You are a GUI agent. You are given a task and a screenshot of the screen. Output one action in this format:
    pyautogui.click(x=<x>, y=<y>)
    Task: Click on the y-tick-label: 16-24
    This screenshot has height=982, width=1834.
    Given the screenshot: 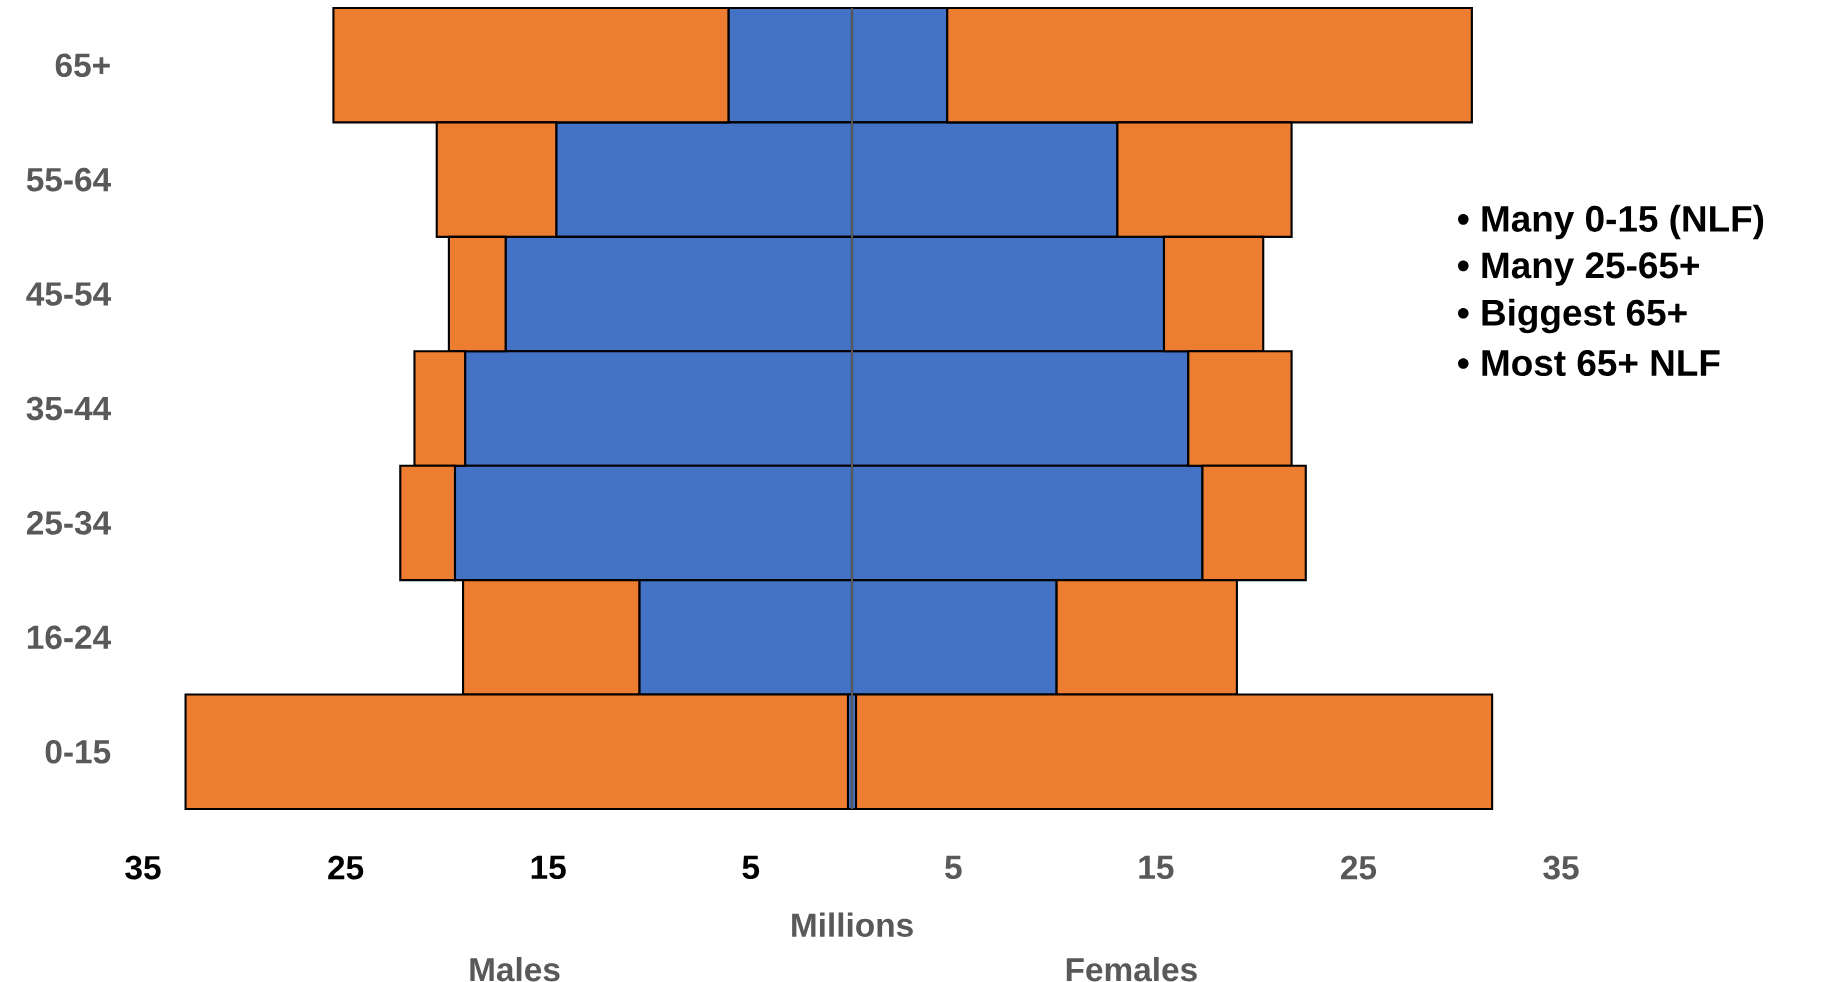 What is the action you would take?
    pyautogui.click(x=69, y=637)
    